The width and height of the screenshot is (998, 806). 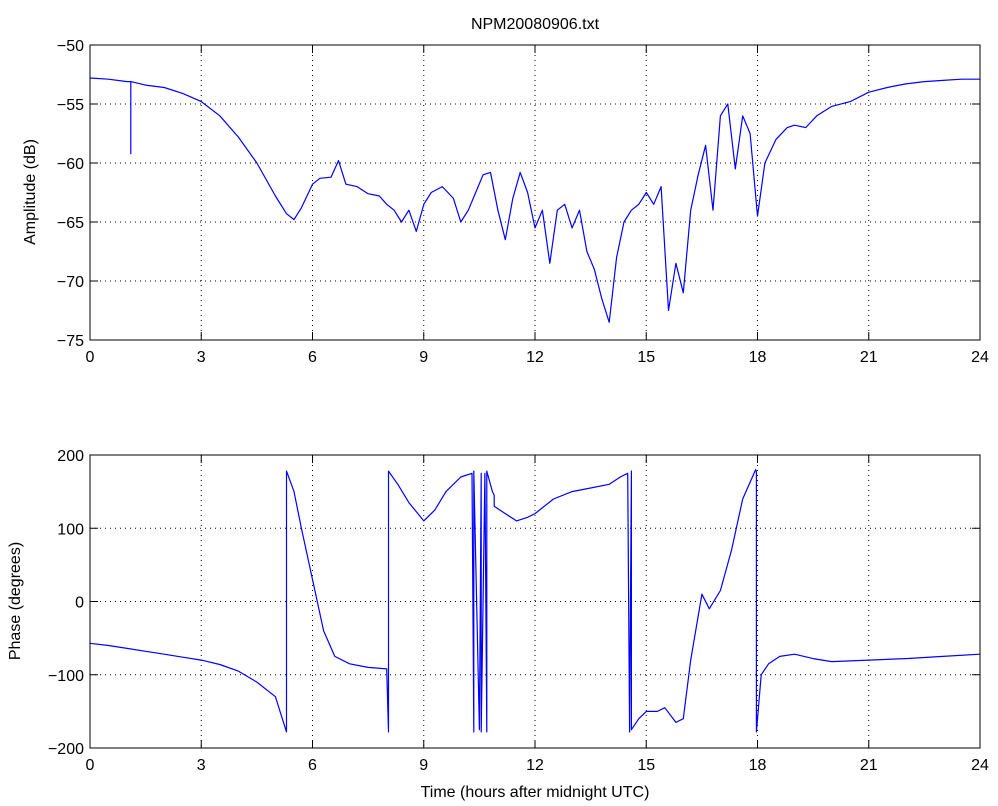 What do you see at coordinates (70, 529) in the screenshot?
I see `phase-y-tick-label: 100` at bounding box center [70, 529].